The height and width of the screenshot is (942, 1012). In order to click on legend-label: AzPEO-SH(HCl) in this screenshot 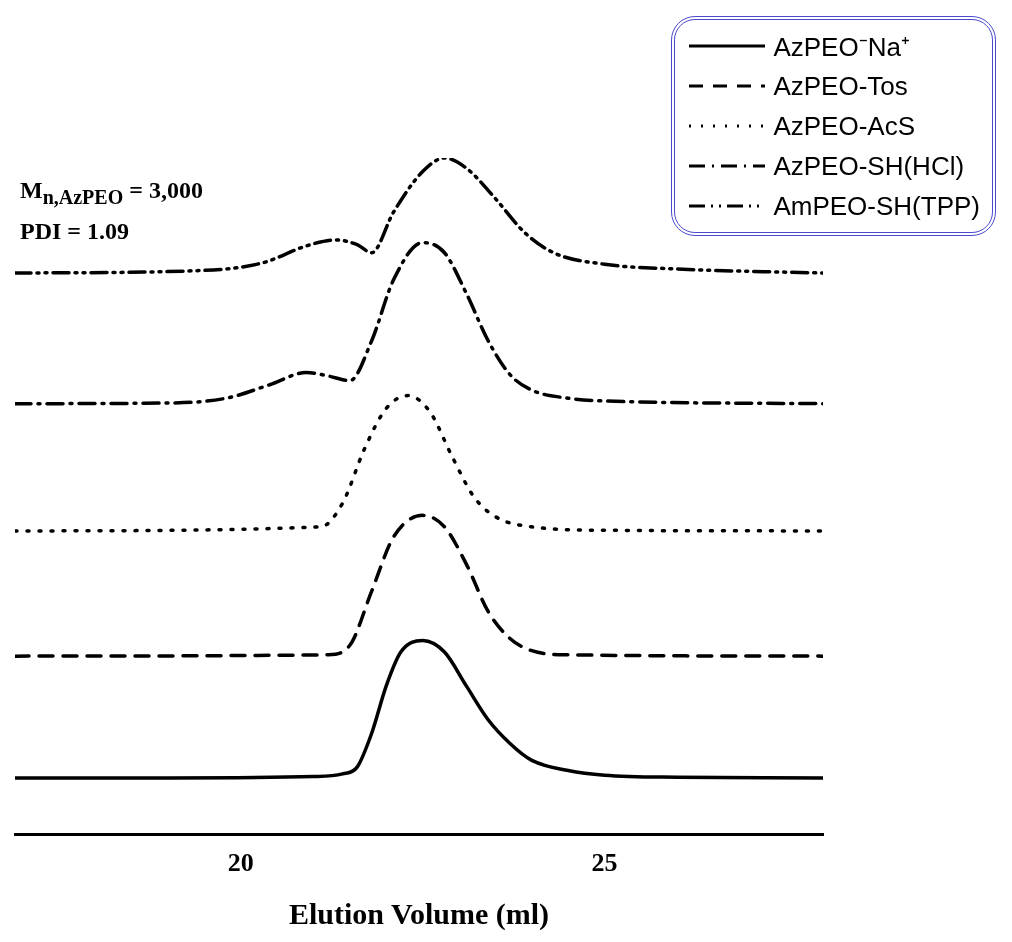, I will do `click(869, 166)`.